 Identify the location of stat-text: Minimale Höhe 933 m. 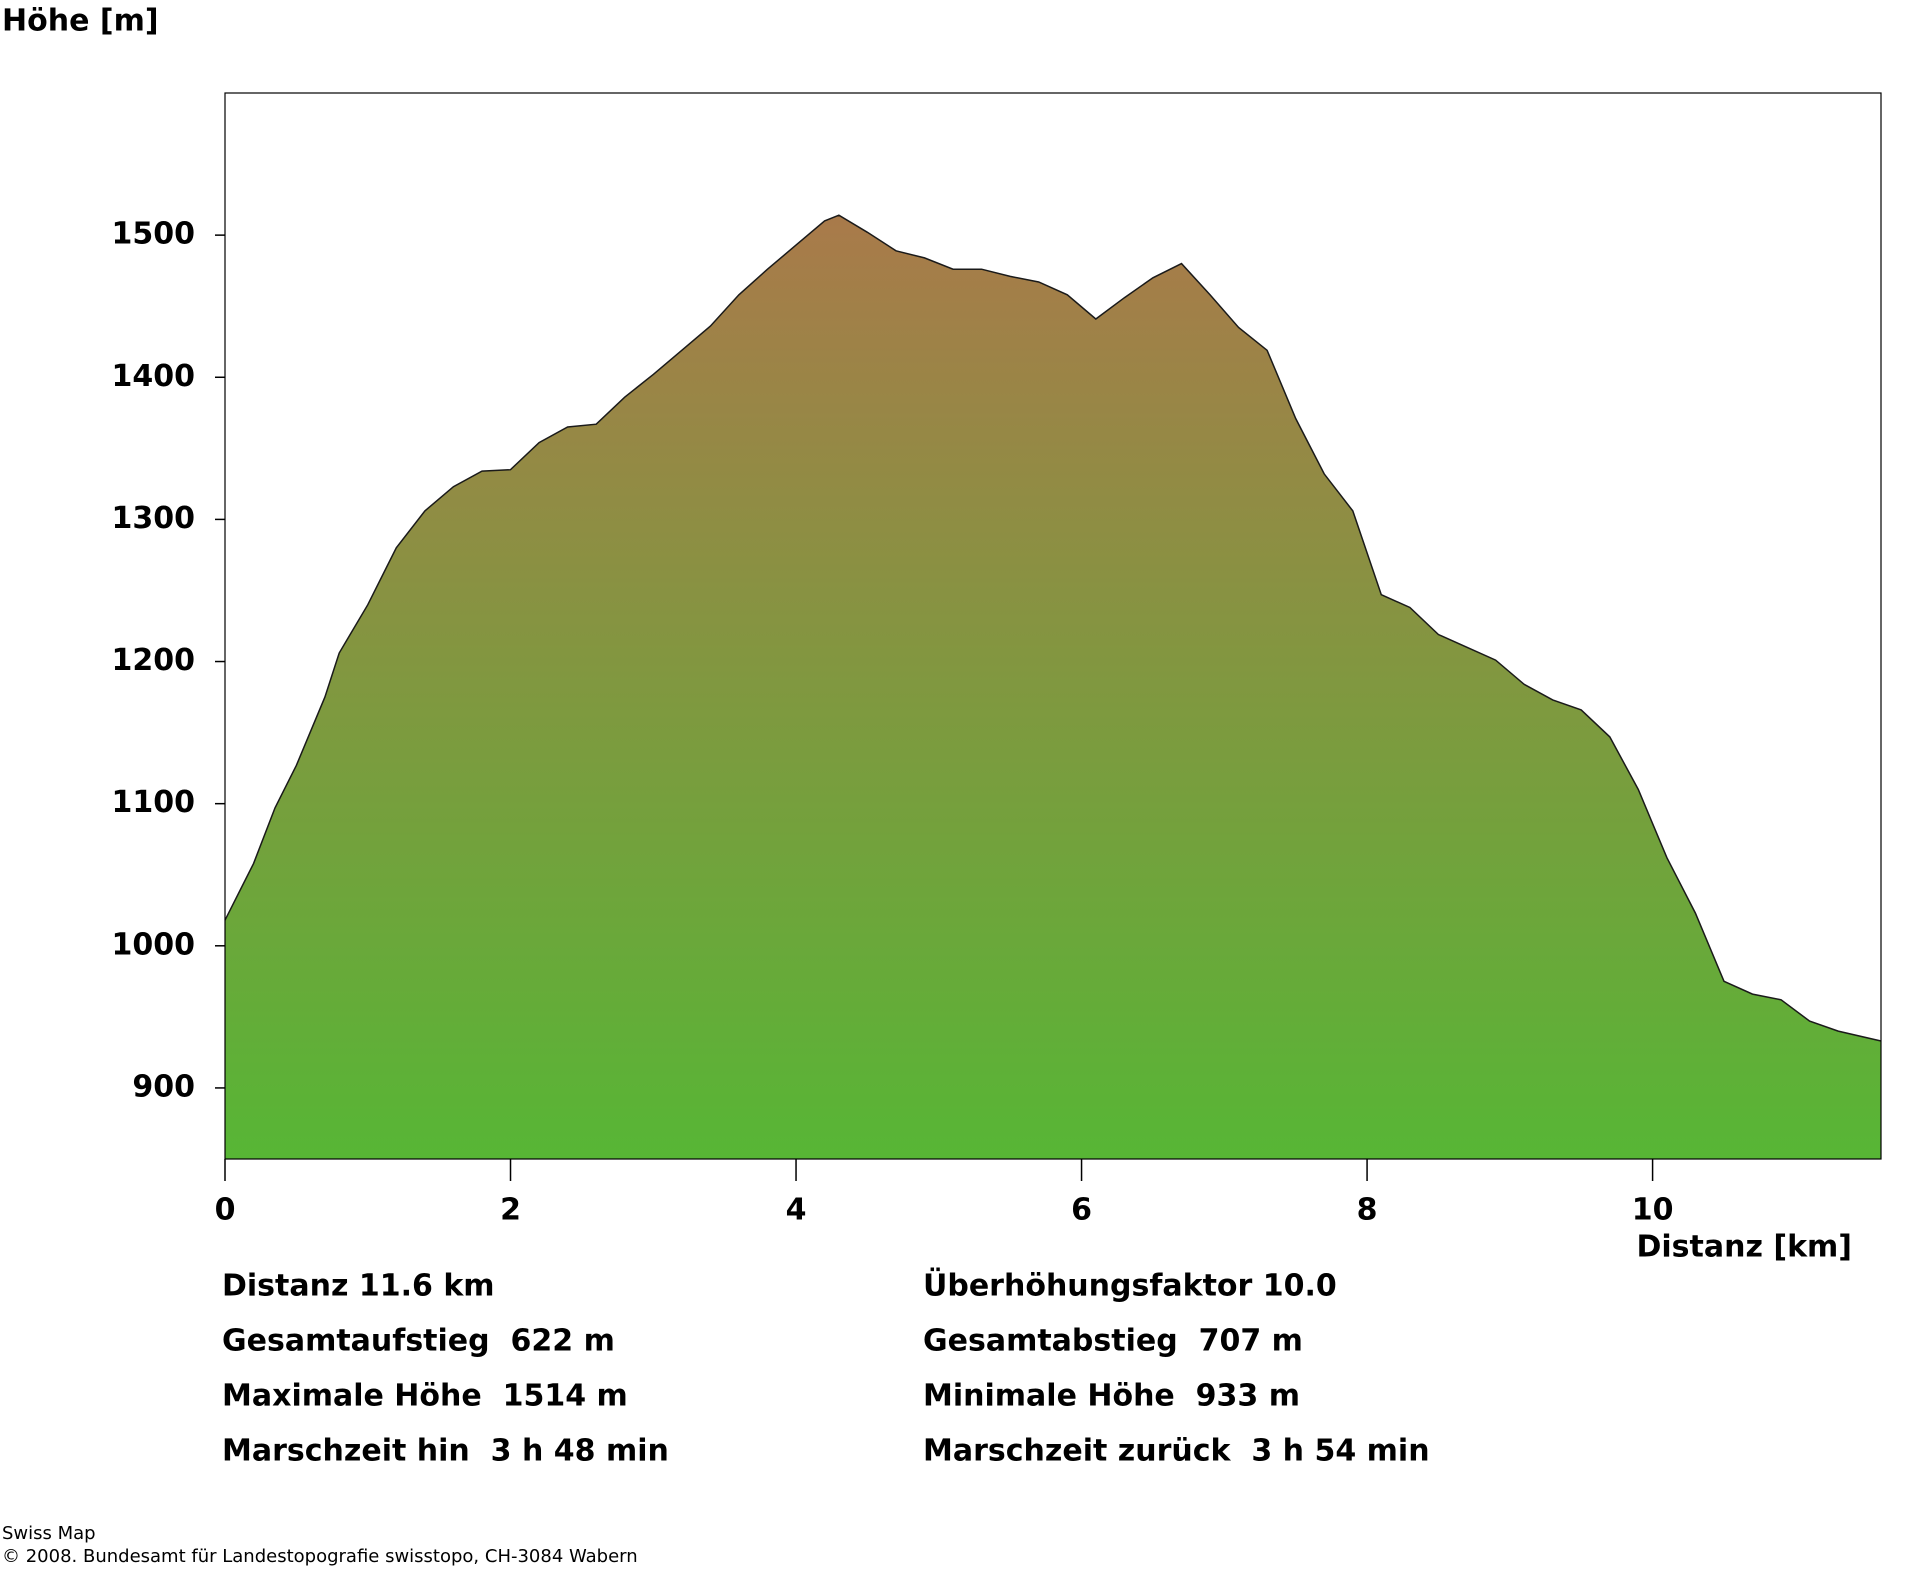
(1111, 1396).